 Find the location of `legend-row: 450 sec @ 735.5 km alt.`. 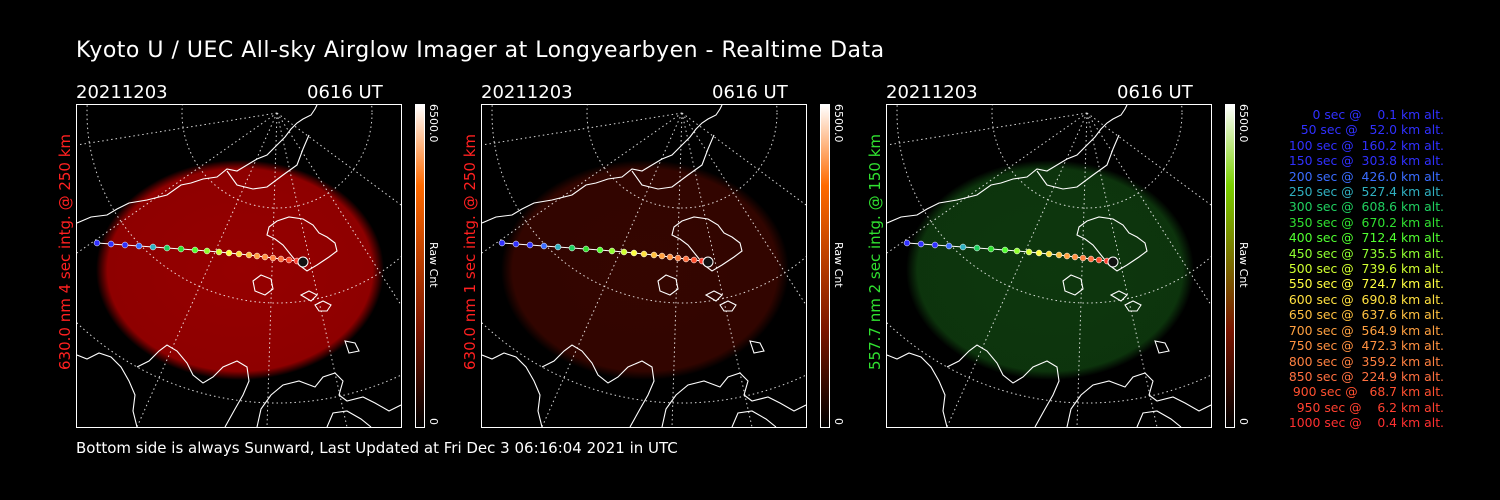

legend-row: 450 sec @ 735.5 km alt. is located at coordinates (1364, 253).